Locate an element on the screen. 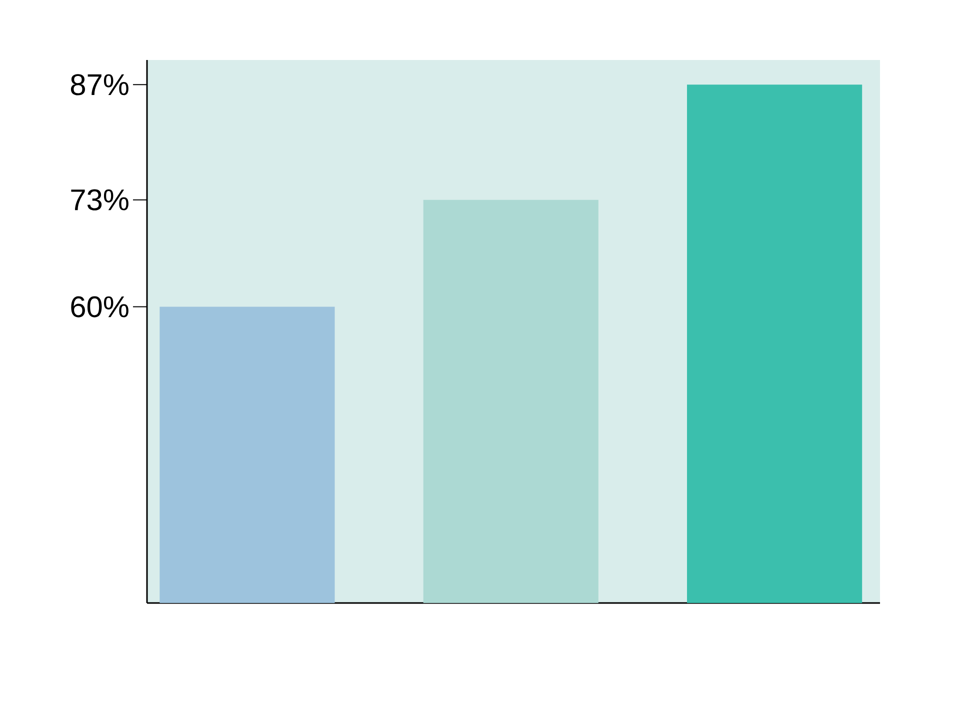  y-tick-label: 60% is located at coordinates (99, 307).